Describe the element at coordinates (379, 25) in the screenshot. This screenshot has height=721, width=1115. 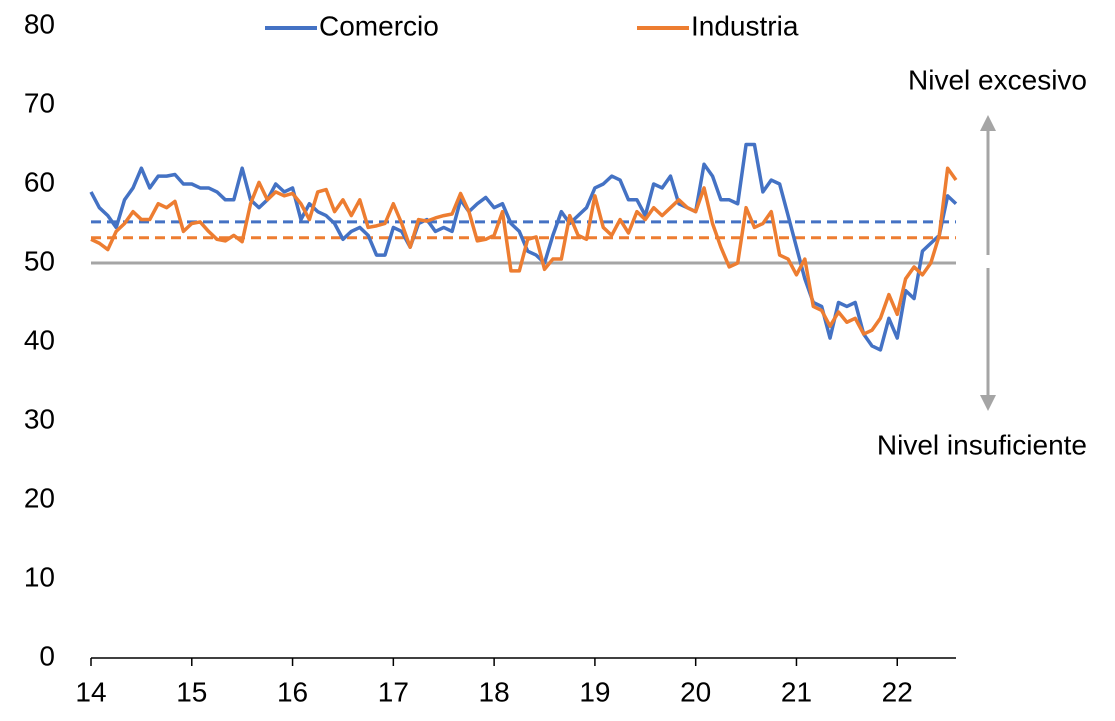
I see `legend-label: Comercio` at that location.